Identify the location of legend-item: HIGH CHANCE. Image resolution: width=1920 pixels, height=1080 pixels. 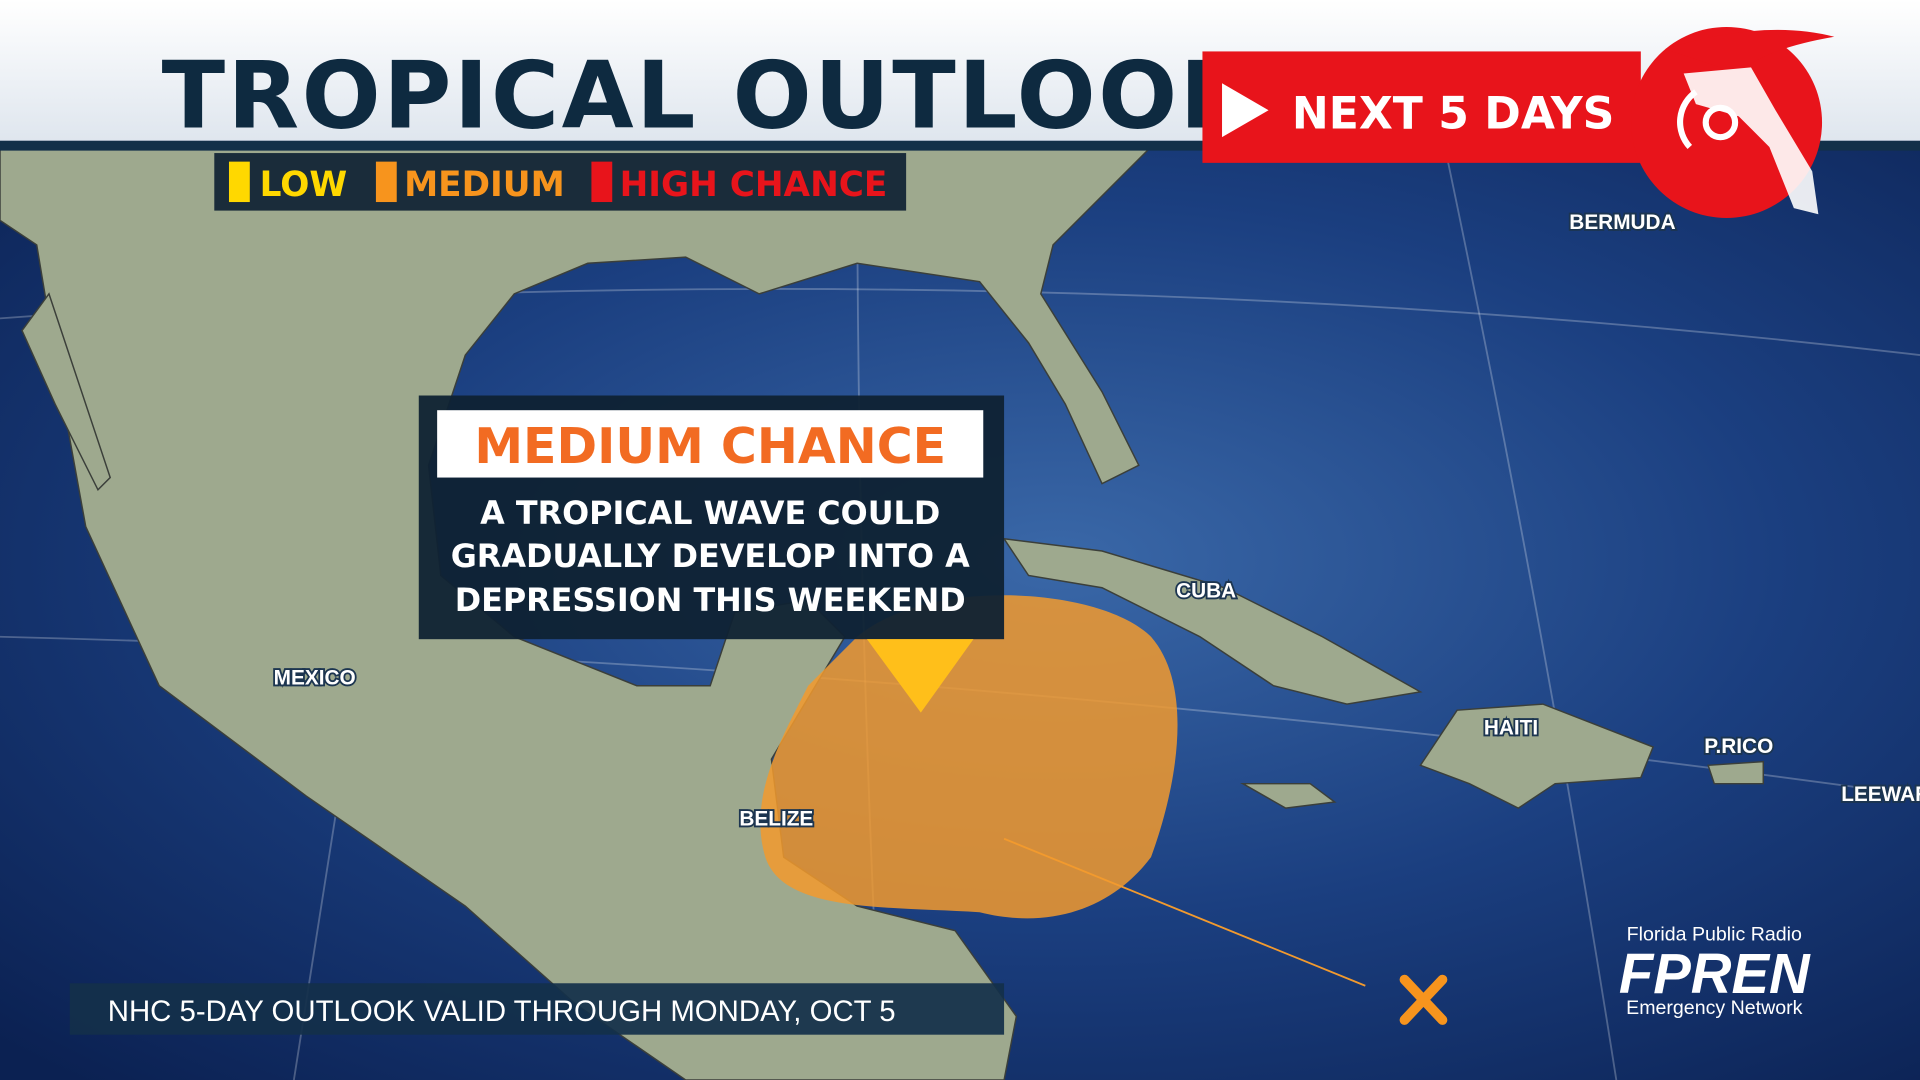
(754, 185).